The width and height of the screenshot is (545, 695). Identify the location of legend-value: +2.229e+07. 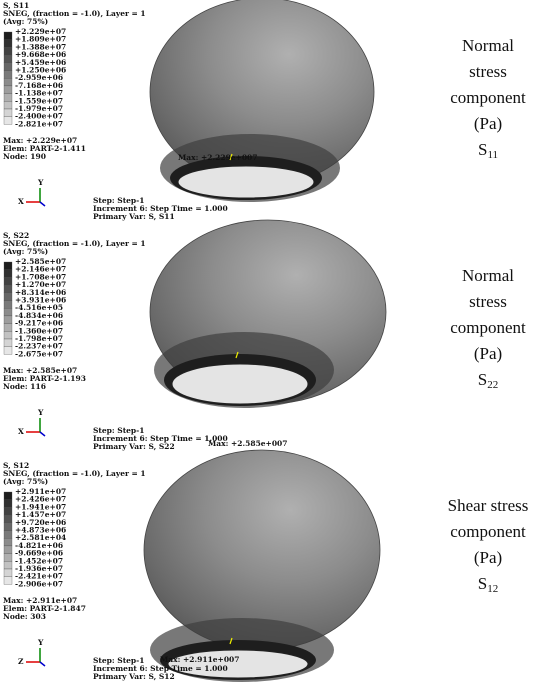
(40, 31).